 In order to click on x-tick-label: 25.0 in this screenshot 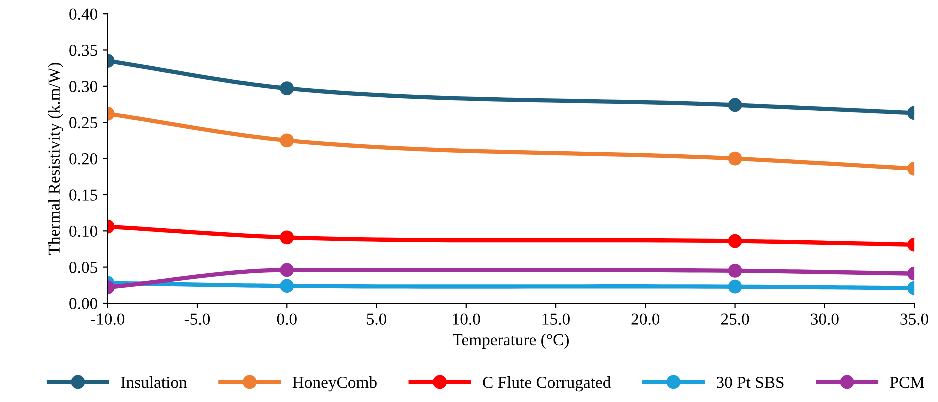, I will do `click(735, 320)`.